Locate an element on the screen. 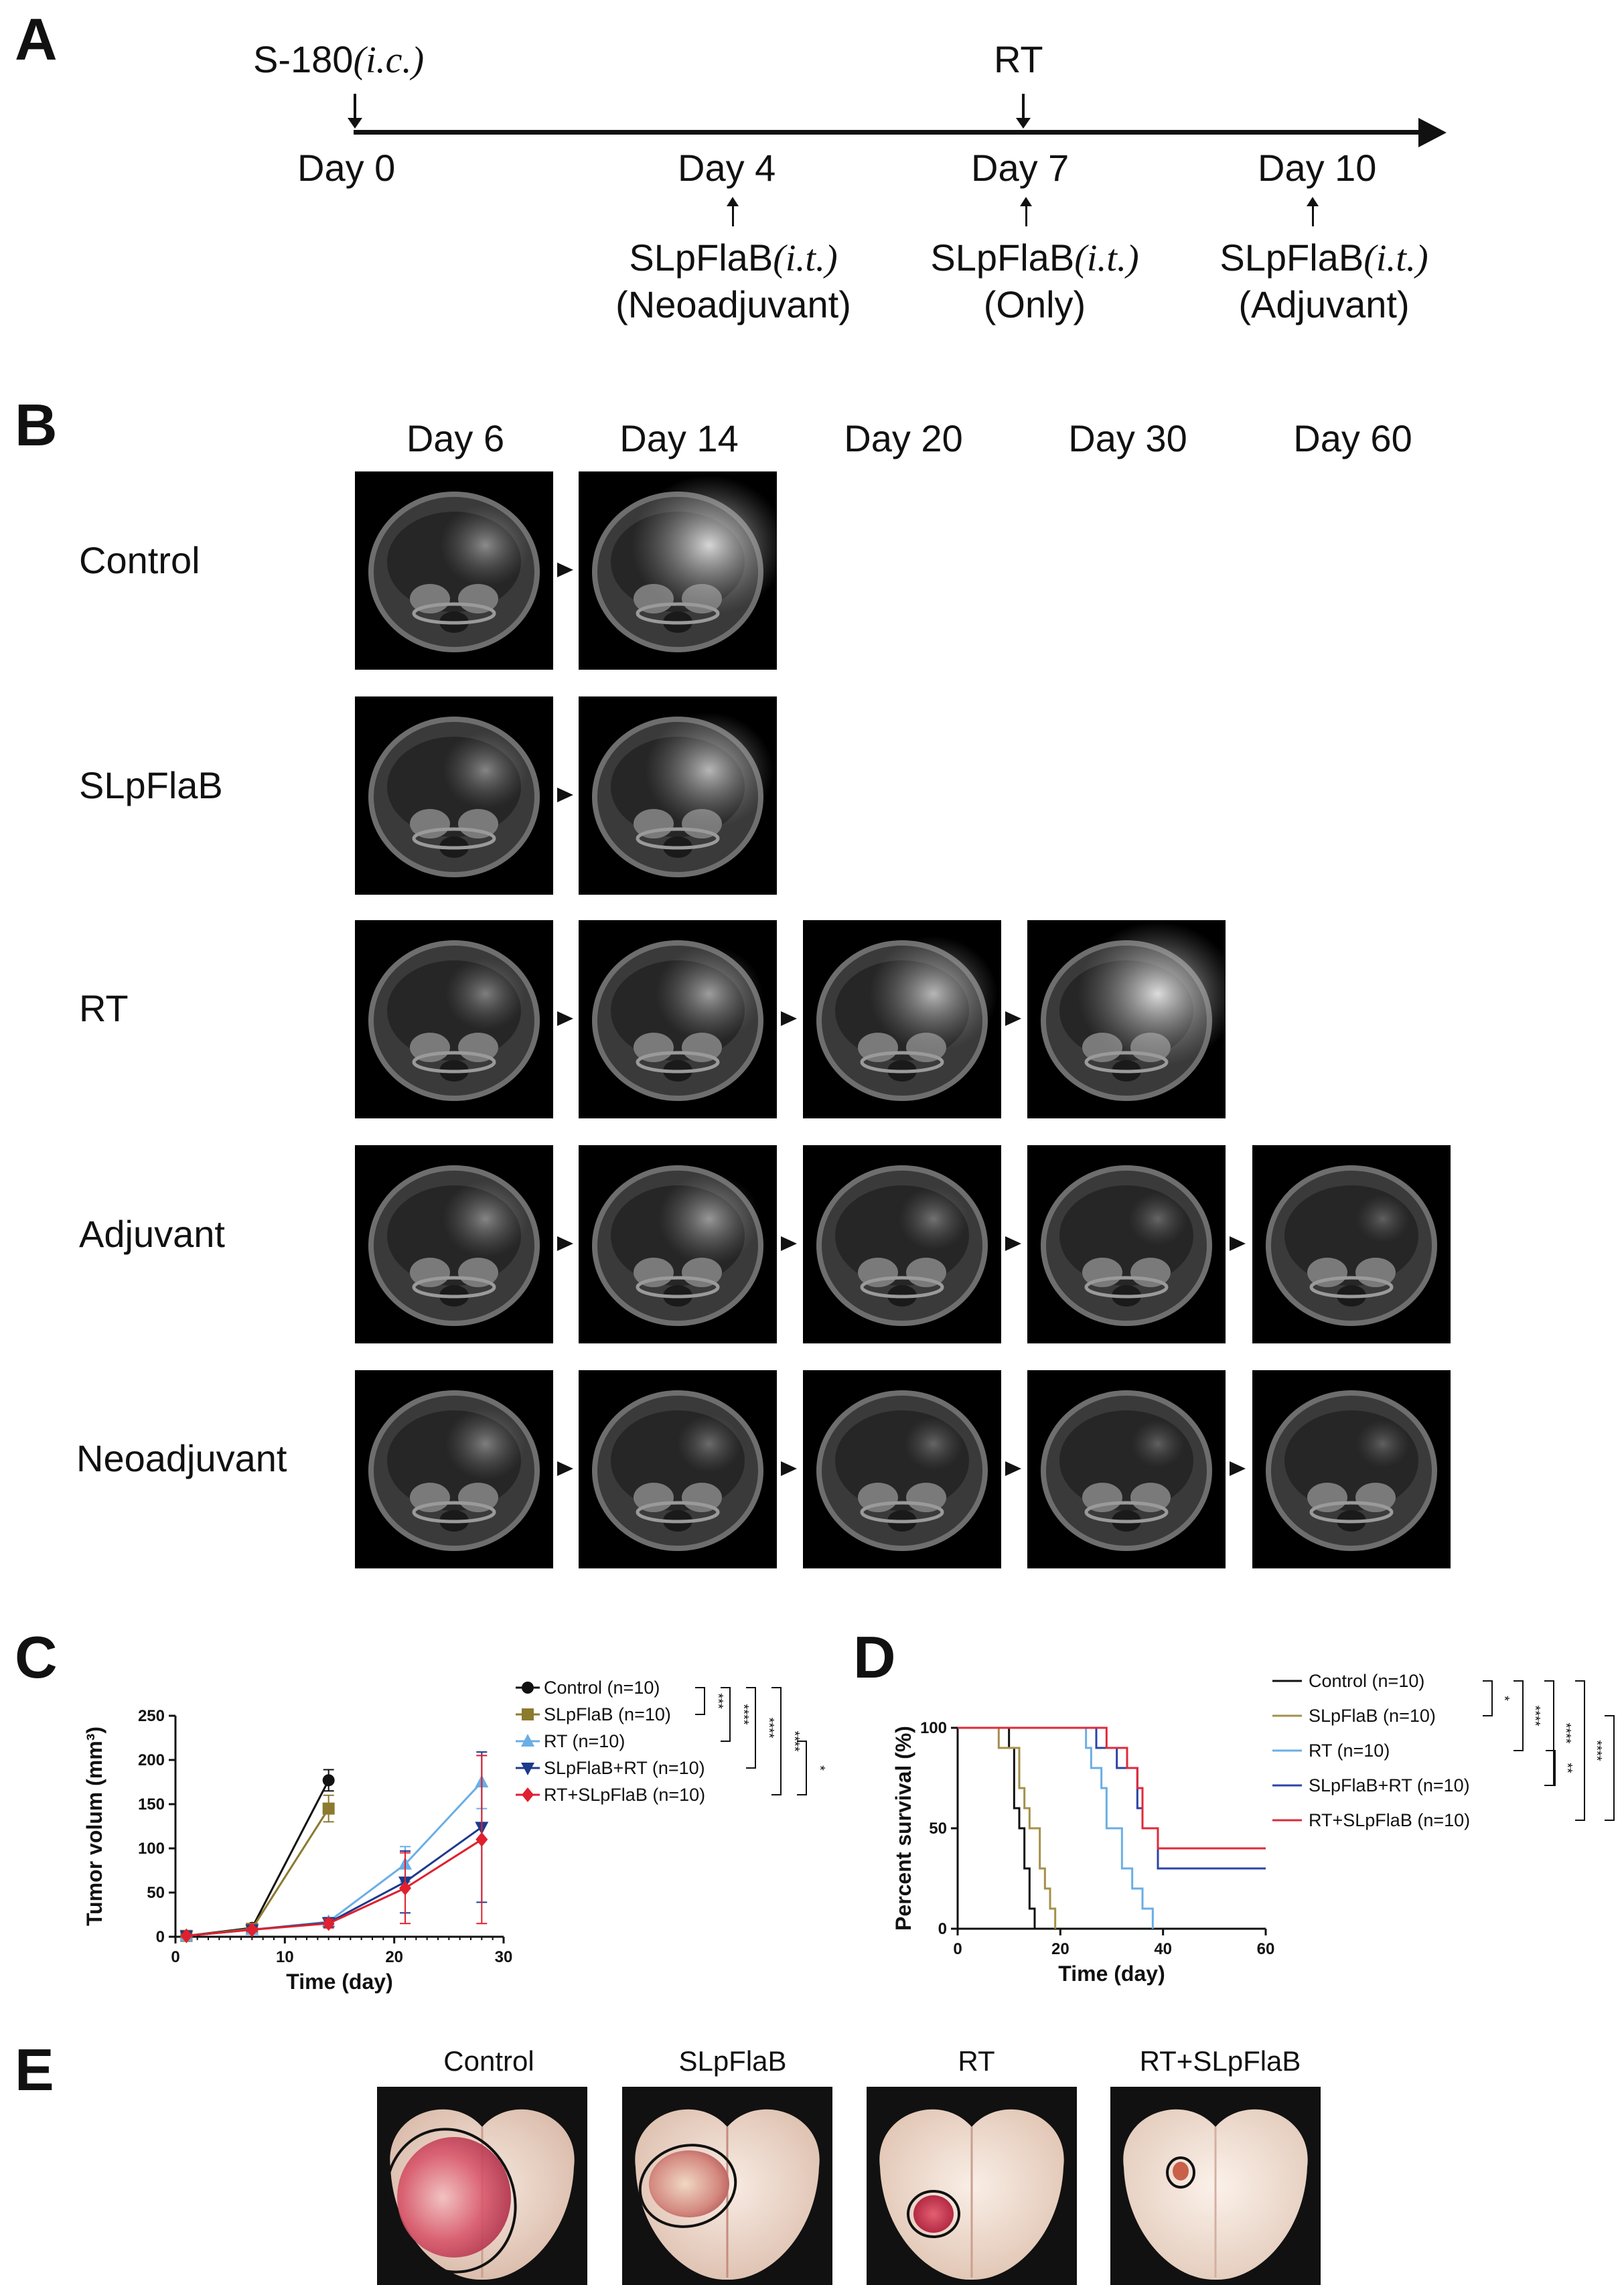 The height and width of the screenshot is (2285, 1624). brain-photo-rt is located at coordinates (972, 2186).